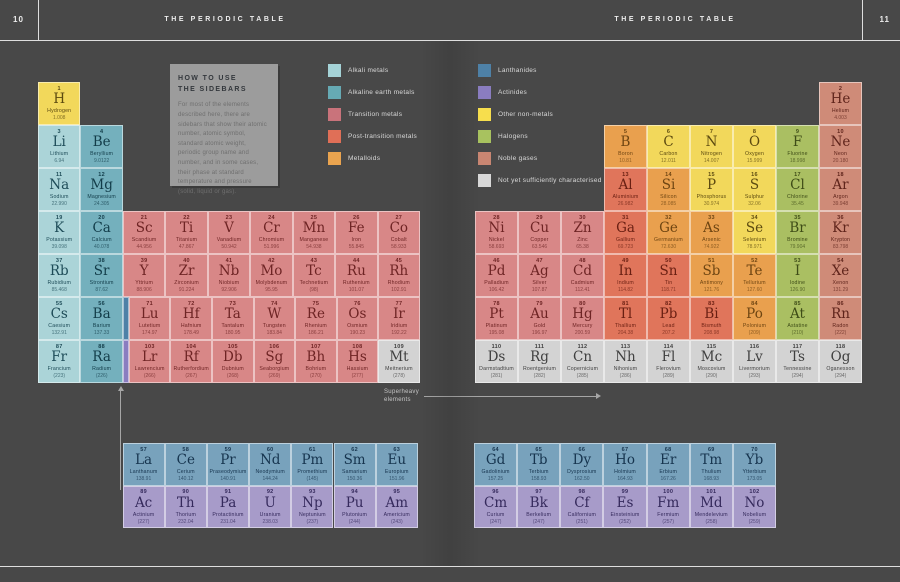 The width and height of the screenshot is (900, 582). Describe the element at coordinates (625, 197) in the screenshot. I see `element-name: Aluminium` at that location.